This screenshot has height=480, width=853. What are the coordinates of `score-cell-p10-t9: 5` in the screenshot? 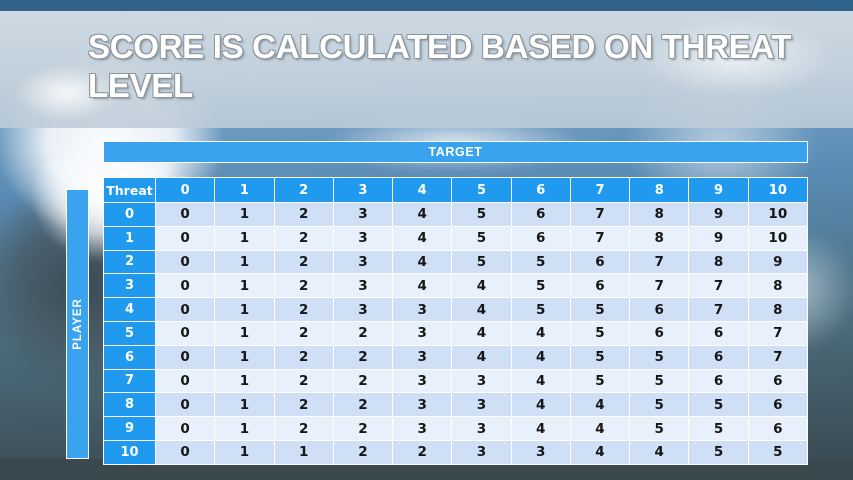 It's located at (718, 452).